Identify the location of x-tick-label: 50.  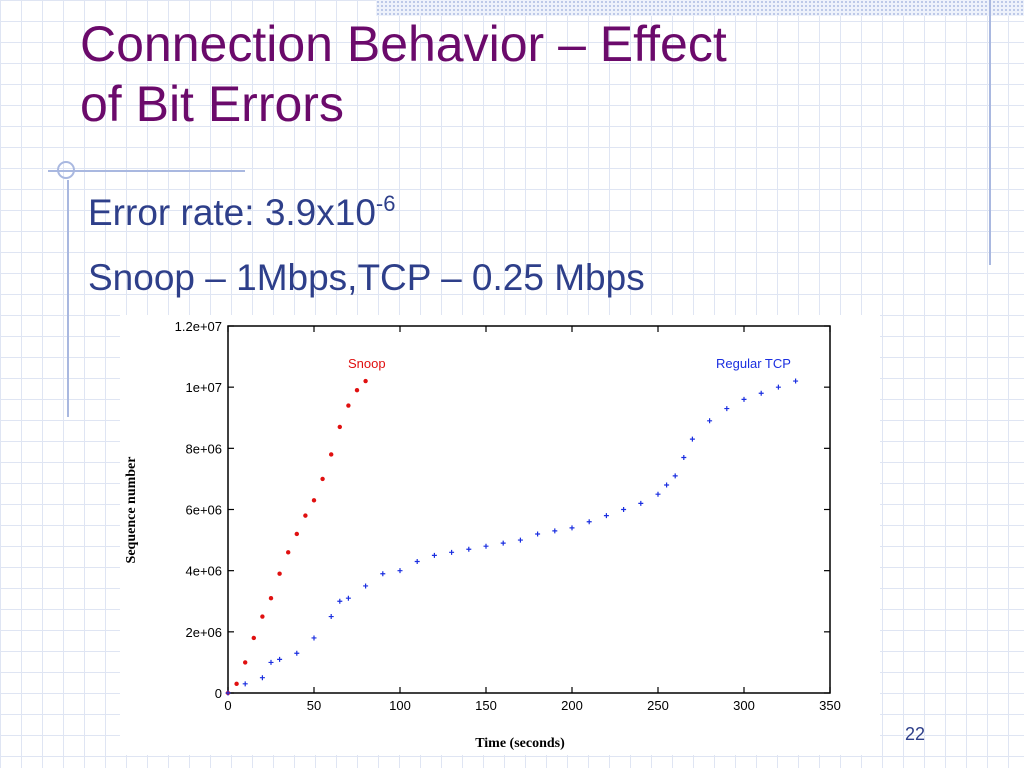
(314, 705).